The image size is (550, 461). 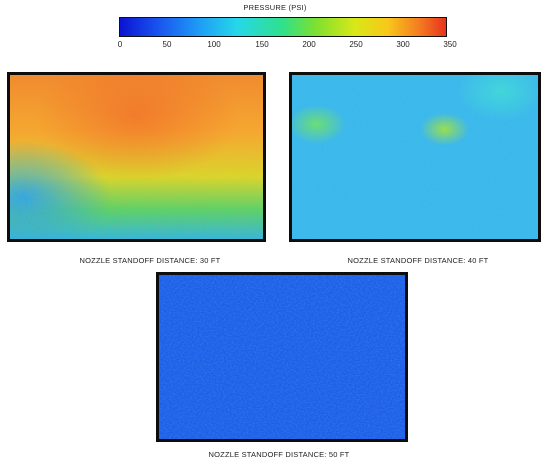 What do you see at coordinates (262, 44) in the screenshot?
I see `colorbar-tick: 150` at bounding box center [262, 44].